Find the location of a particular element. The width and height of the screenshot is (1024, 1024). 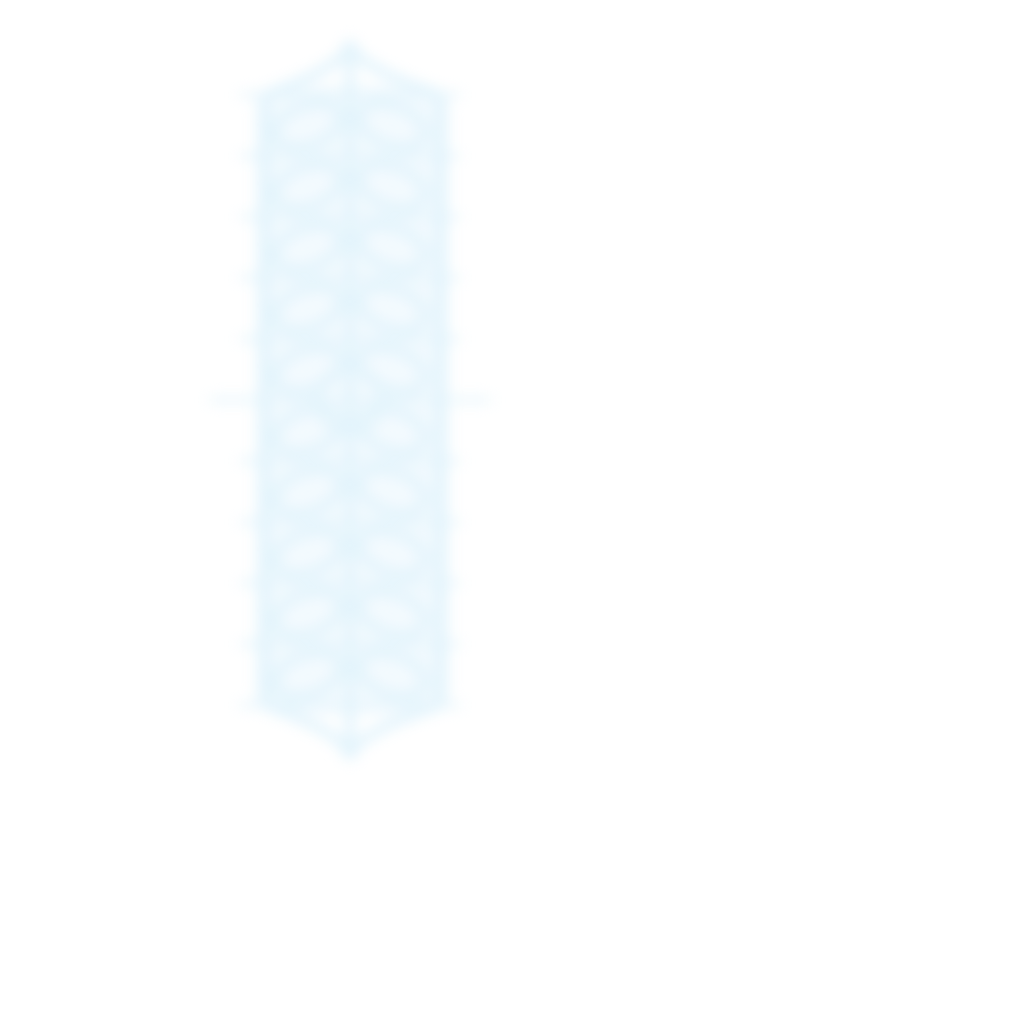

ornament-center-medallion is located at coordinates (350, 400).